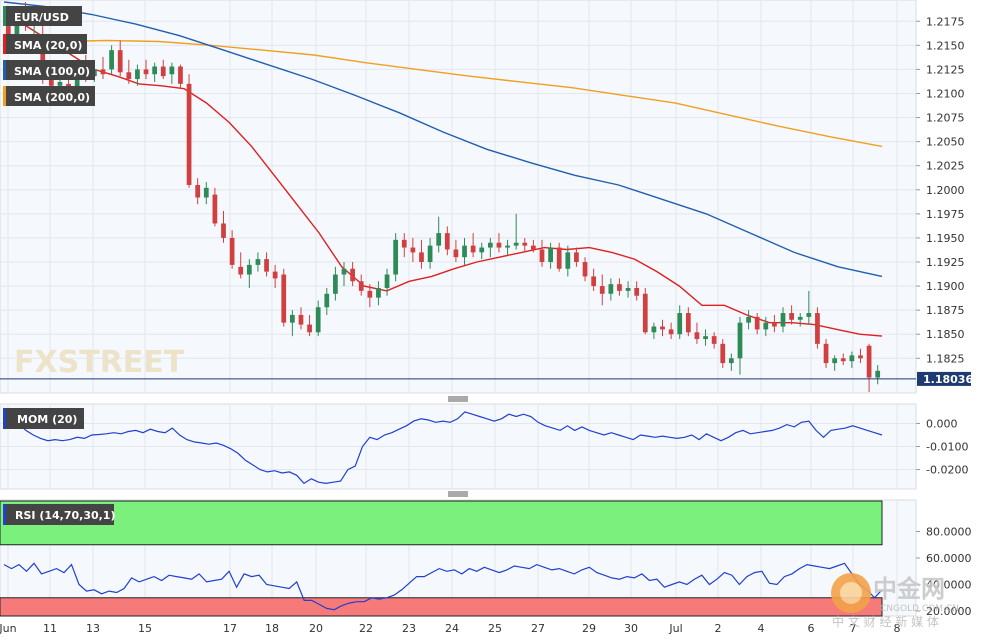 This screenshot has width=988, height=640. What do you see at coordinates (945, 358) in the screenshot?
I see `y-tick-label: 1.1825` at bounding box center [945, 358].